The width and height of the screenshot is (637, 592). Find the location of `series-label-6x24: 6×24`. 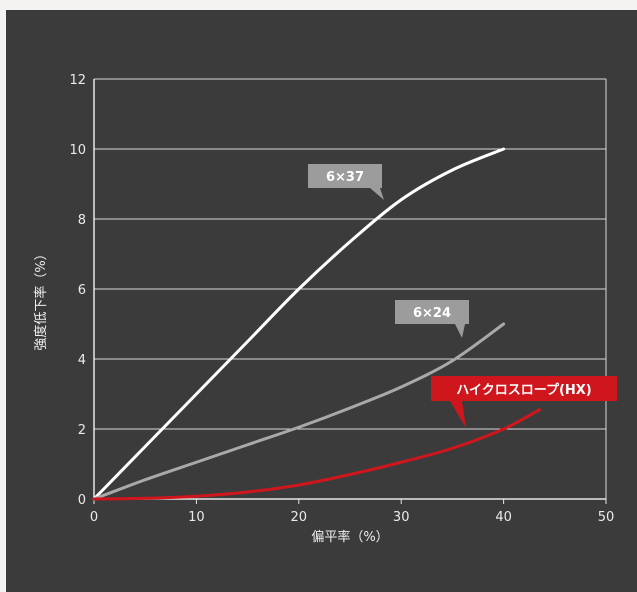

series-label-6x24: 6×24 is located at coordinates (432, 319).